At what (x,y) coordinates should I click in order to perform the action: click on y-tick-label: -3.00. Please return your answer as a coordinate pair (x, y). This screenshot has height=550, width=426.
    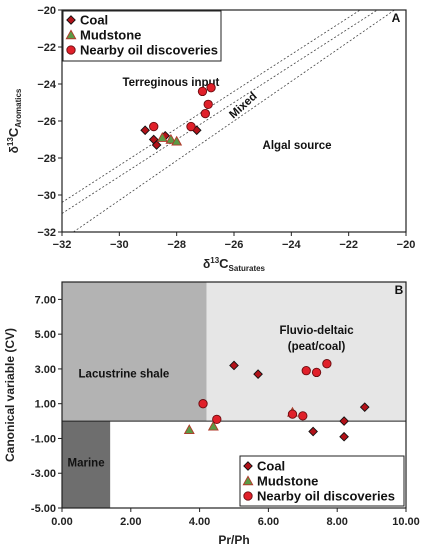
    Looking at the image, I should click on (43, 474).